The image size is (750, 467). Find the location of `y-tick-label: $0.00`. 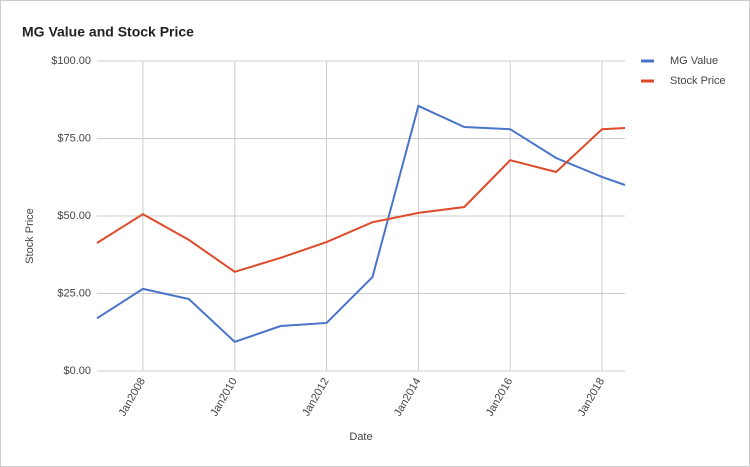

y-tick-label: $0.00 is located at coordinates (77, 371).